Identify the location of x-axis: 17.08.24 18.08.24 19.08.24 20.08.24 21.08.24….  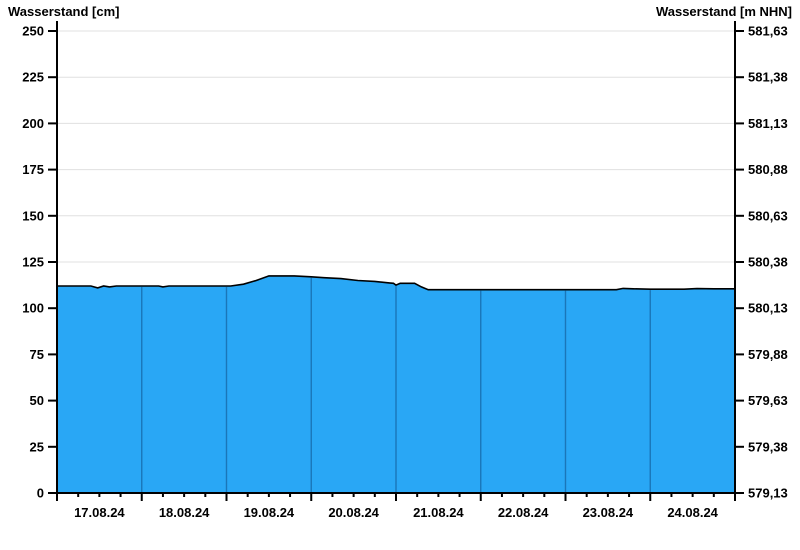
(396, 506).